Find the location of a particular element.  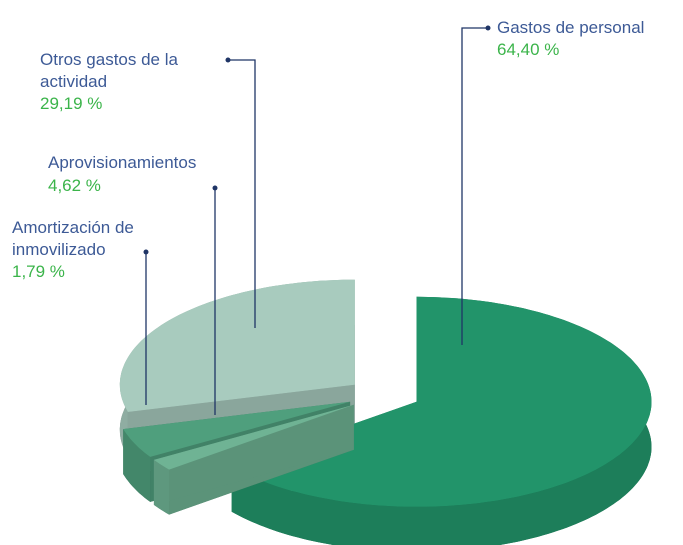

value-label: 1,79 % is located at coordinates (38, 271).